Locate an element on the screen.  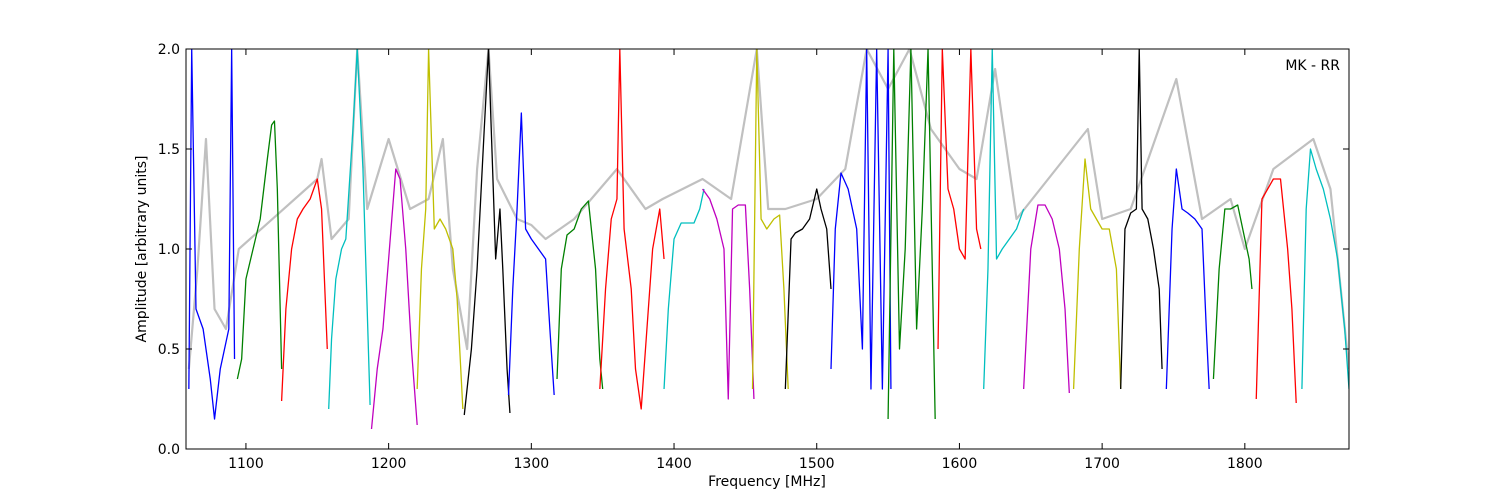
y-tick-label: 1.0 is located at coordinates (169, 250).